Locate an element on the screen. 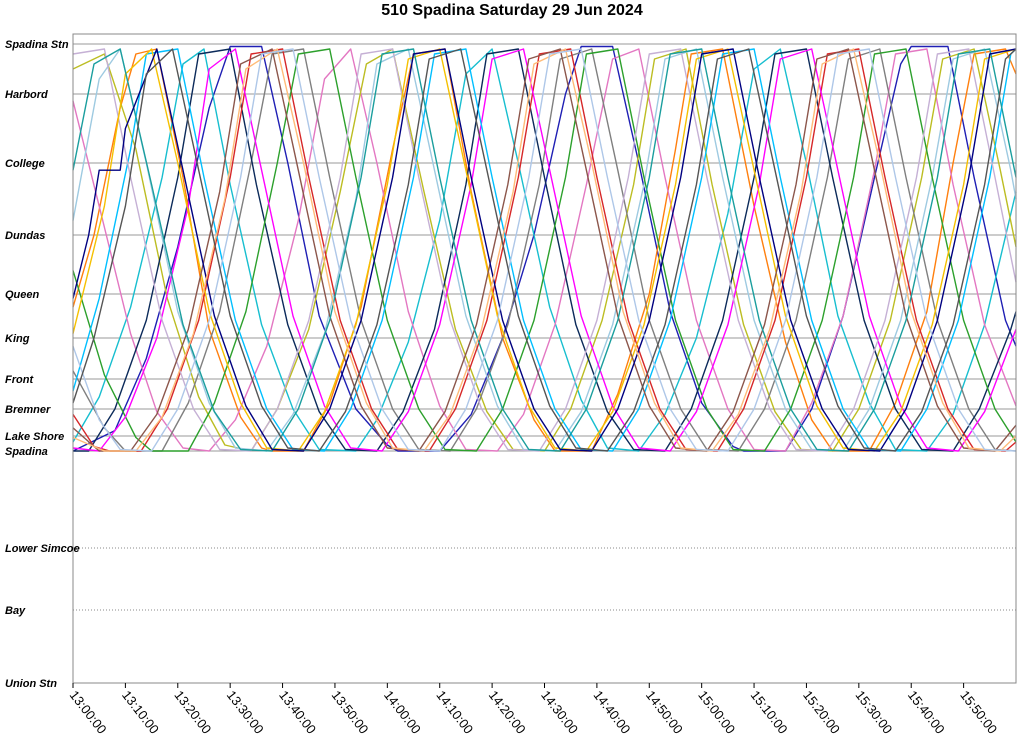 This screenshot has width=1024, height=755. x-tick-label: 15:10:00 is located at coordinates (769, 712).